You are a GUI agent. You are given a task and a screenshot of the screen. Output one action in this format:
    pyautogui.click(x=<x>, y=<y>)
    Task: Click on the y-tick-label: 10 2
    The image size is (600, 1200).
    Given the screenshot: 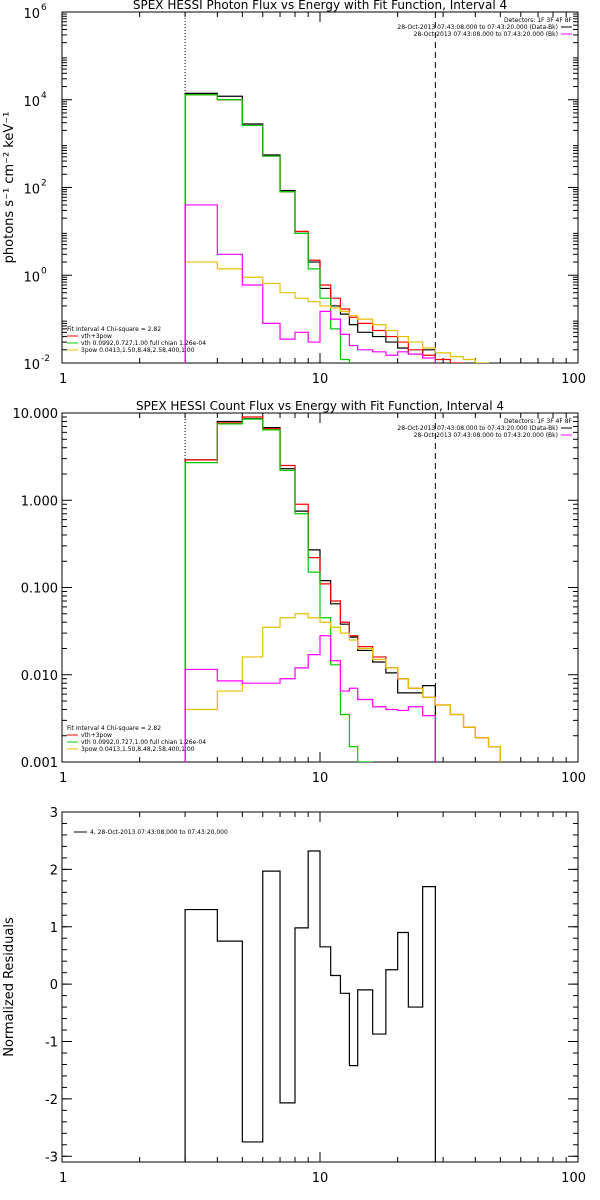 What is the action you would take?
    pyautogui.click(x=34, y=188)
    